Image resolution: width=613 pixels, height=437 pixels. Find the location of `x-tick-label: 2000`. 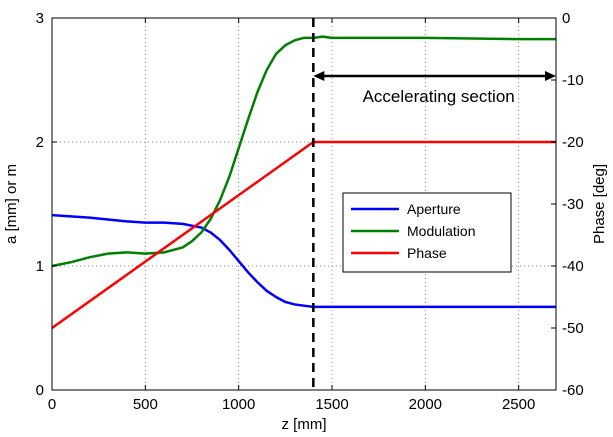

x-tick-label: 2000 is located at coordinates (425, 404).